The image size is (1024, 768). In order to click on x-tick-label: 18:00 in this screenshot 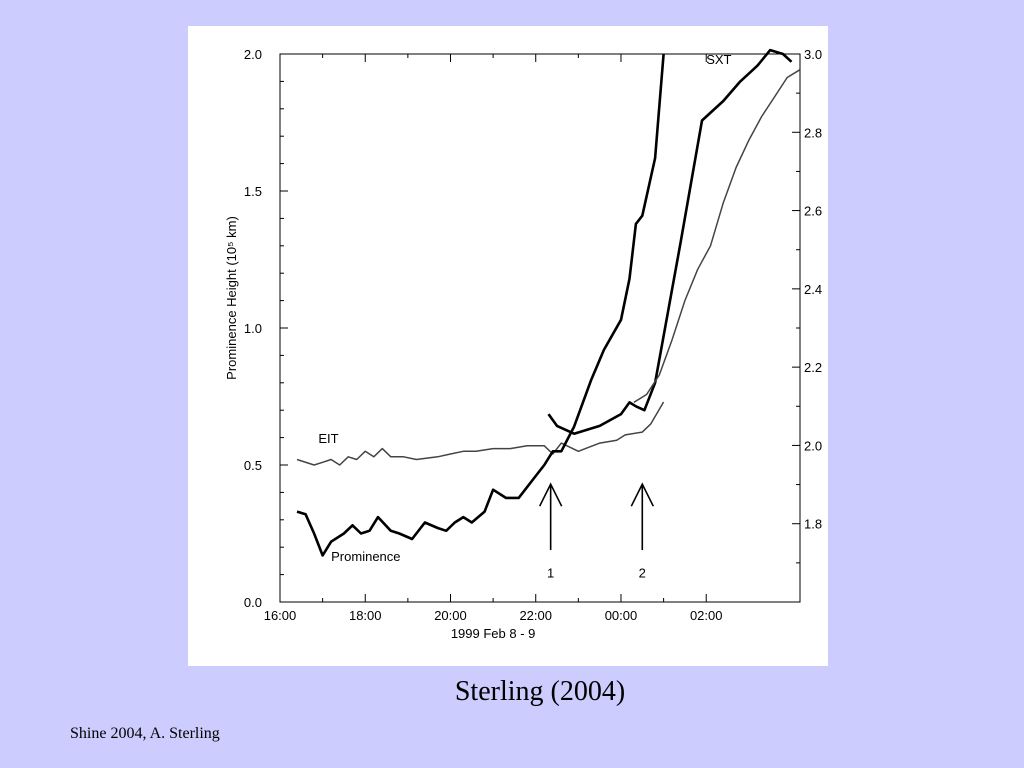, I will do `click(365, 615)`.